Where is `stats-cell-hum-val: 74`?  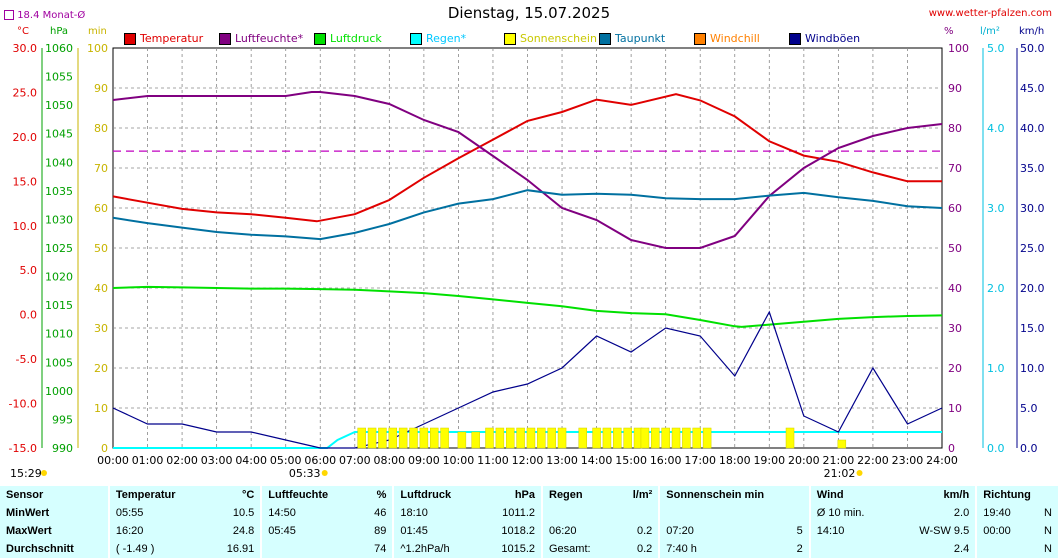
stats-cell-hum-val: 74 is located at coordinates (380, 549).